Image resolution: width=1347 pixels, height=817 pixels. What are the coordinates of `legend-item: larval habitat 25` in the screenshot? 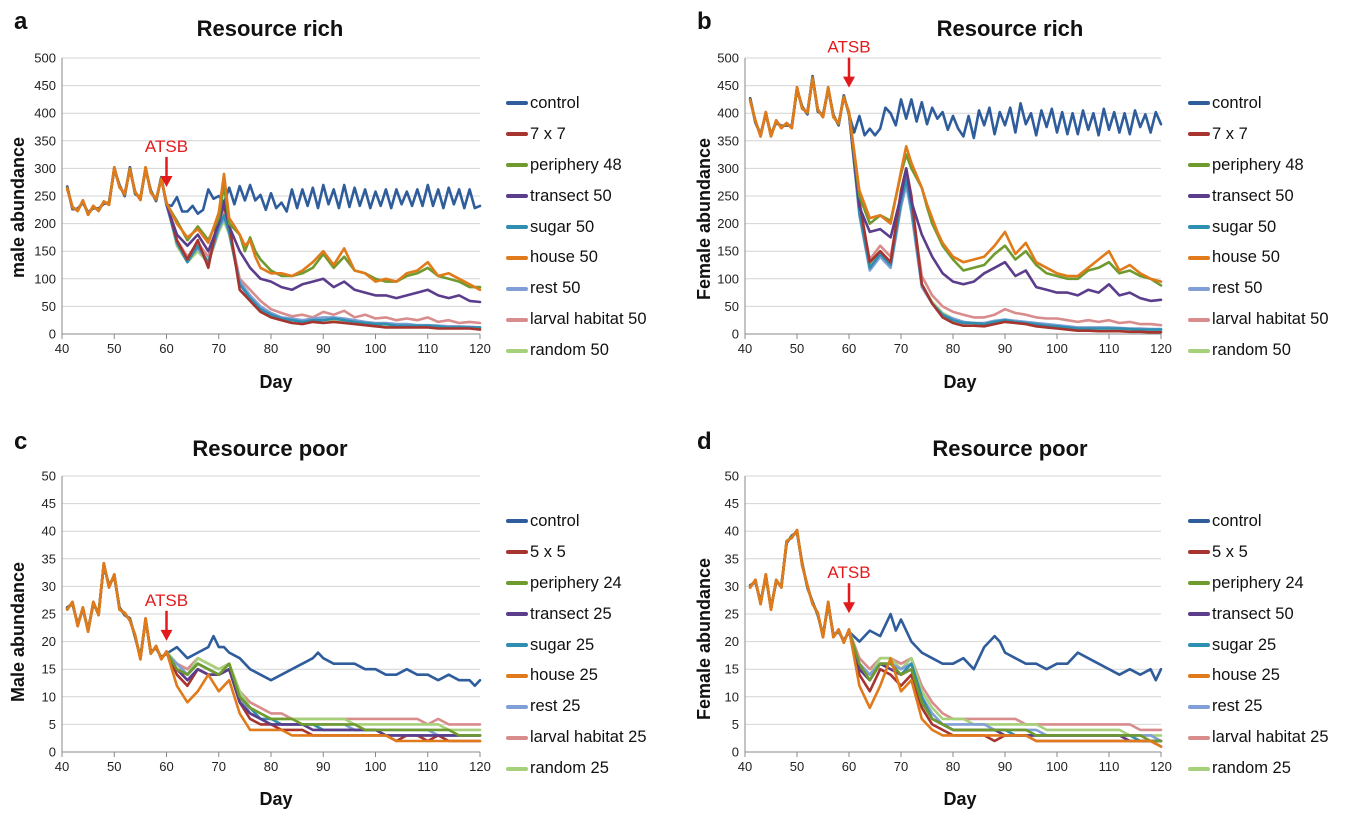 It's located at (576, 737).